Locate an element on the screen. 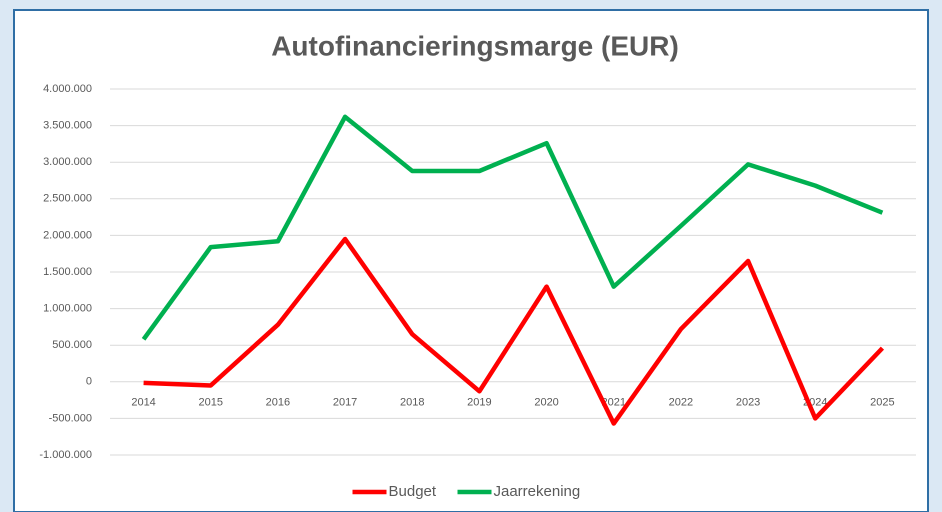  y-tick-label: 0 is located at coordinates (89, 382).